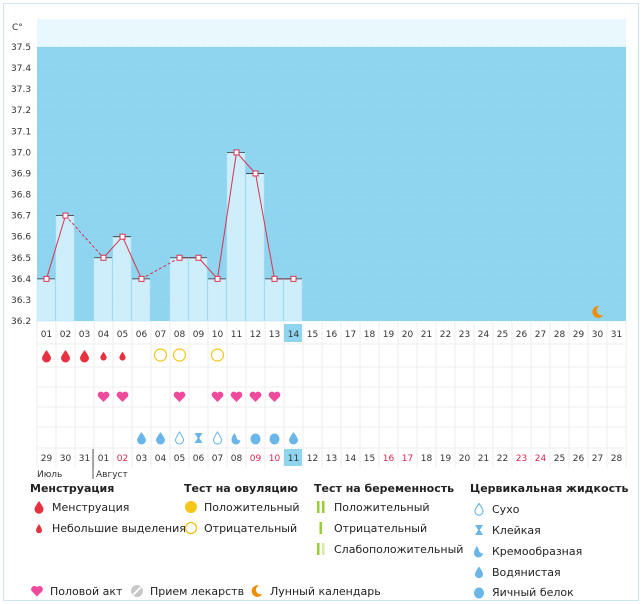  Describe the element at coordinates (84, 335) in the screenshot. I see `day-label: 03` at that location.